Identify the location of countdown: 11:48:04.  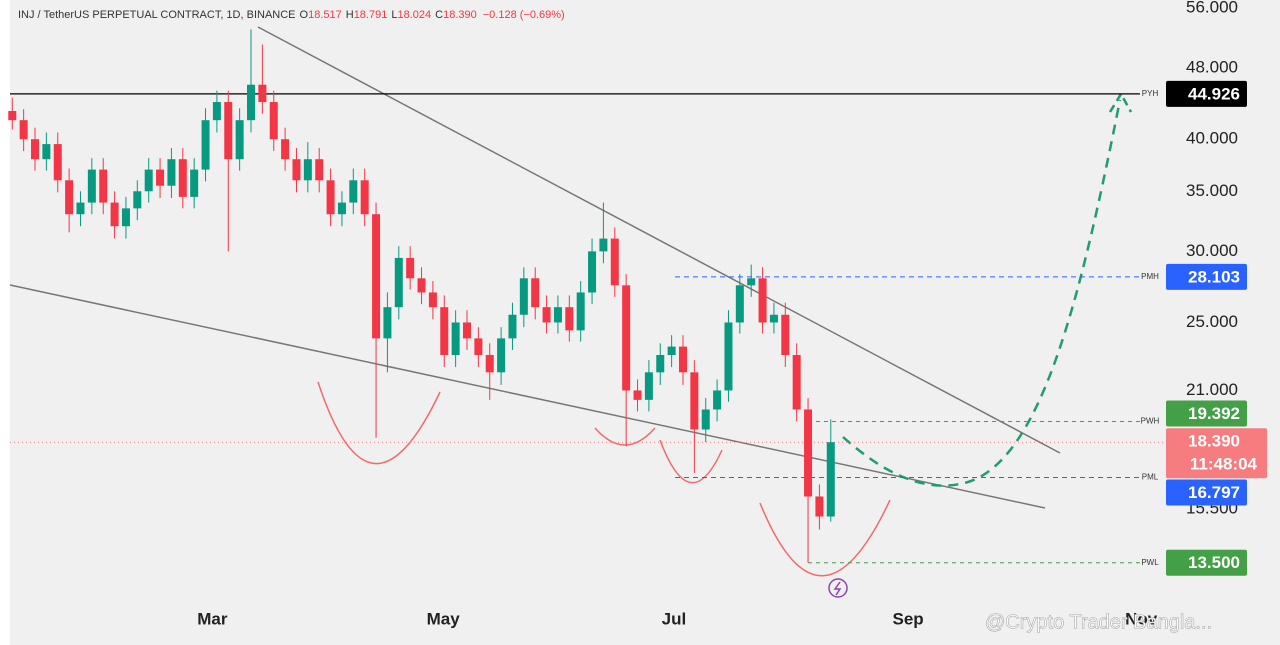
(1224, 464).